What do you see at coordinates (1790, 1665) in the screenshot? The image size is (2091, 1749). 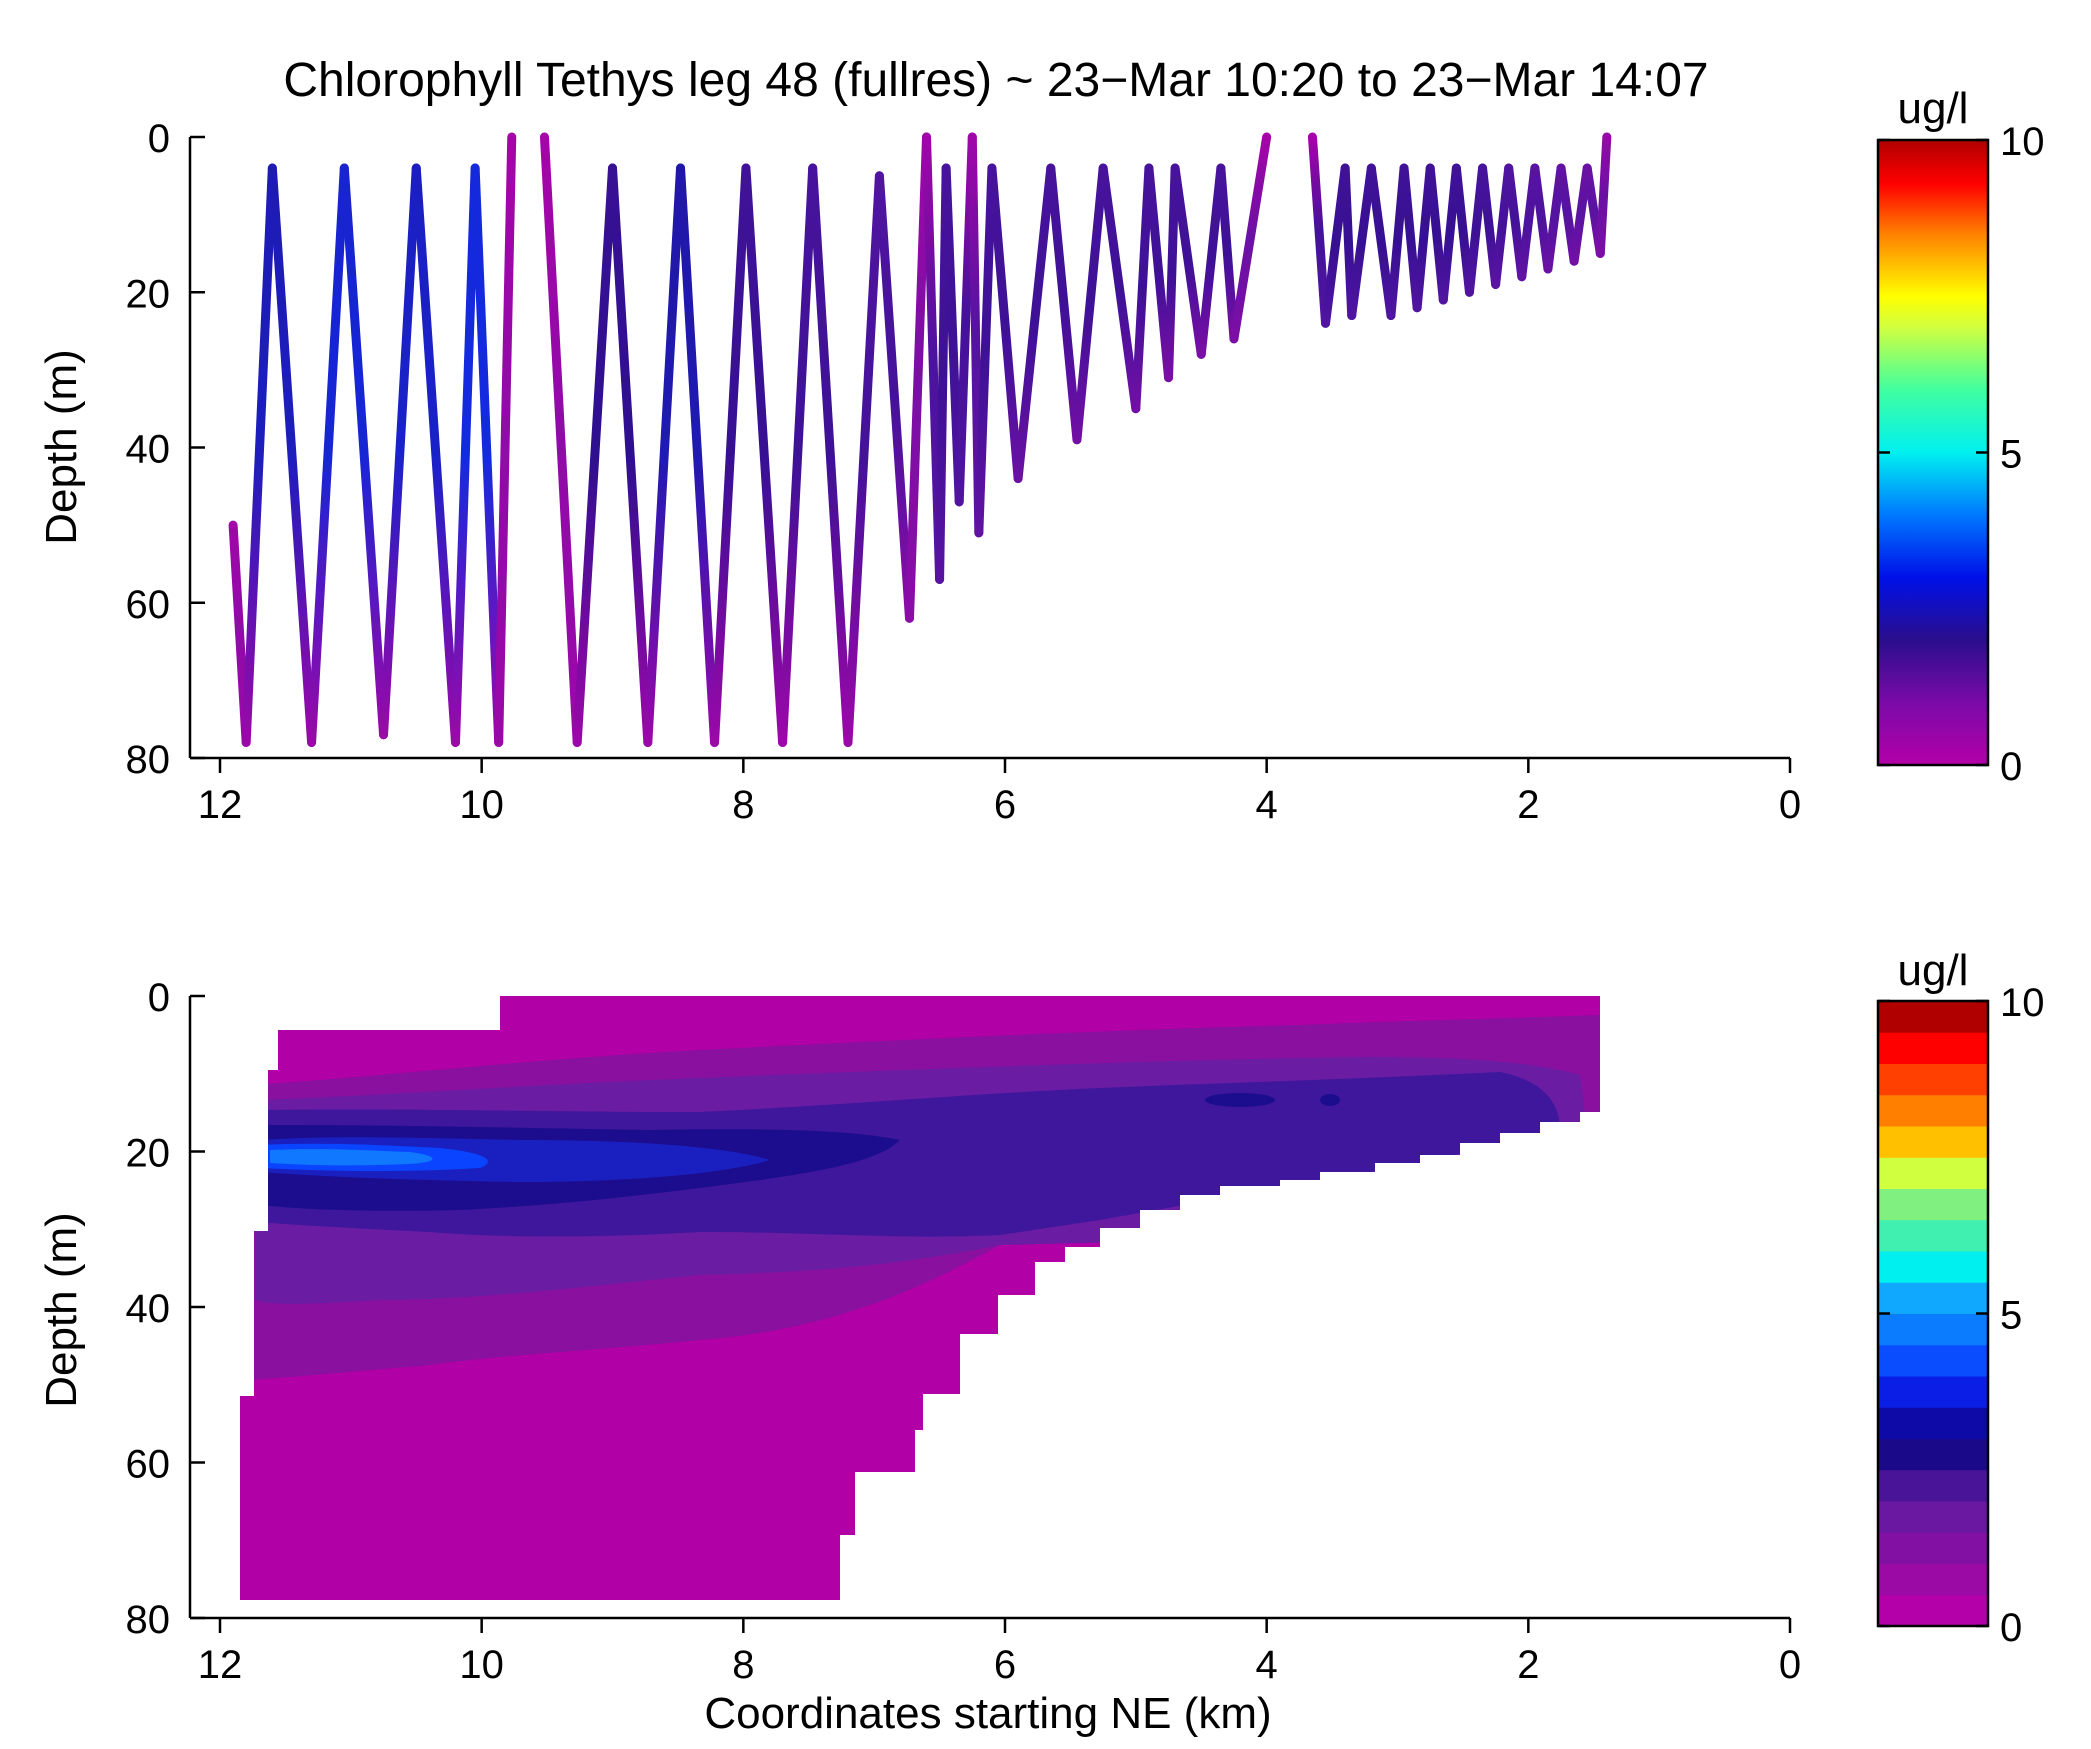 I see `bottom-xtick-label: 0` at bounding box center [1790, 1665].